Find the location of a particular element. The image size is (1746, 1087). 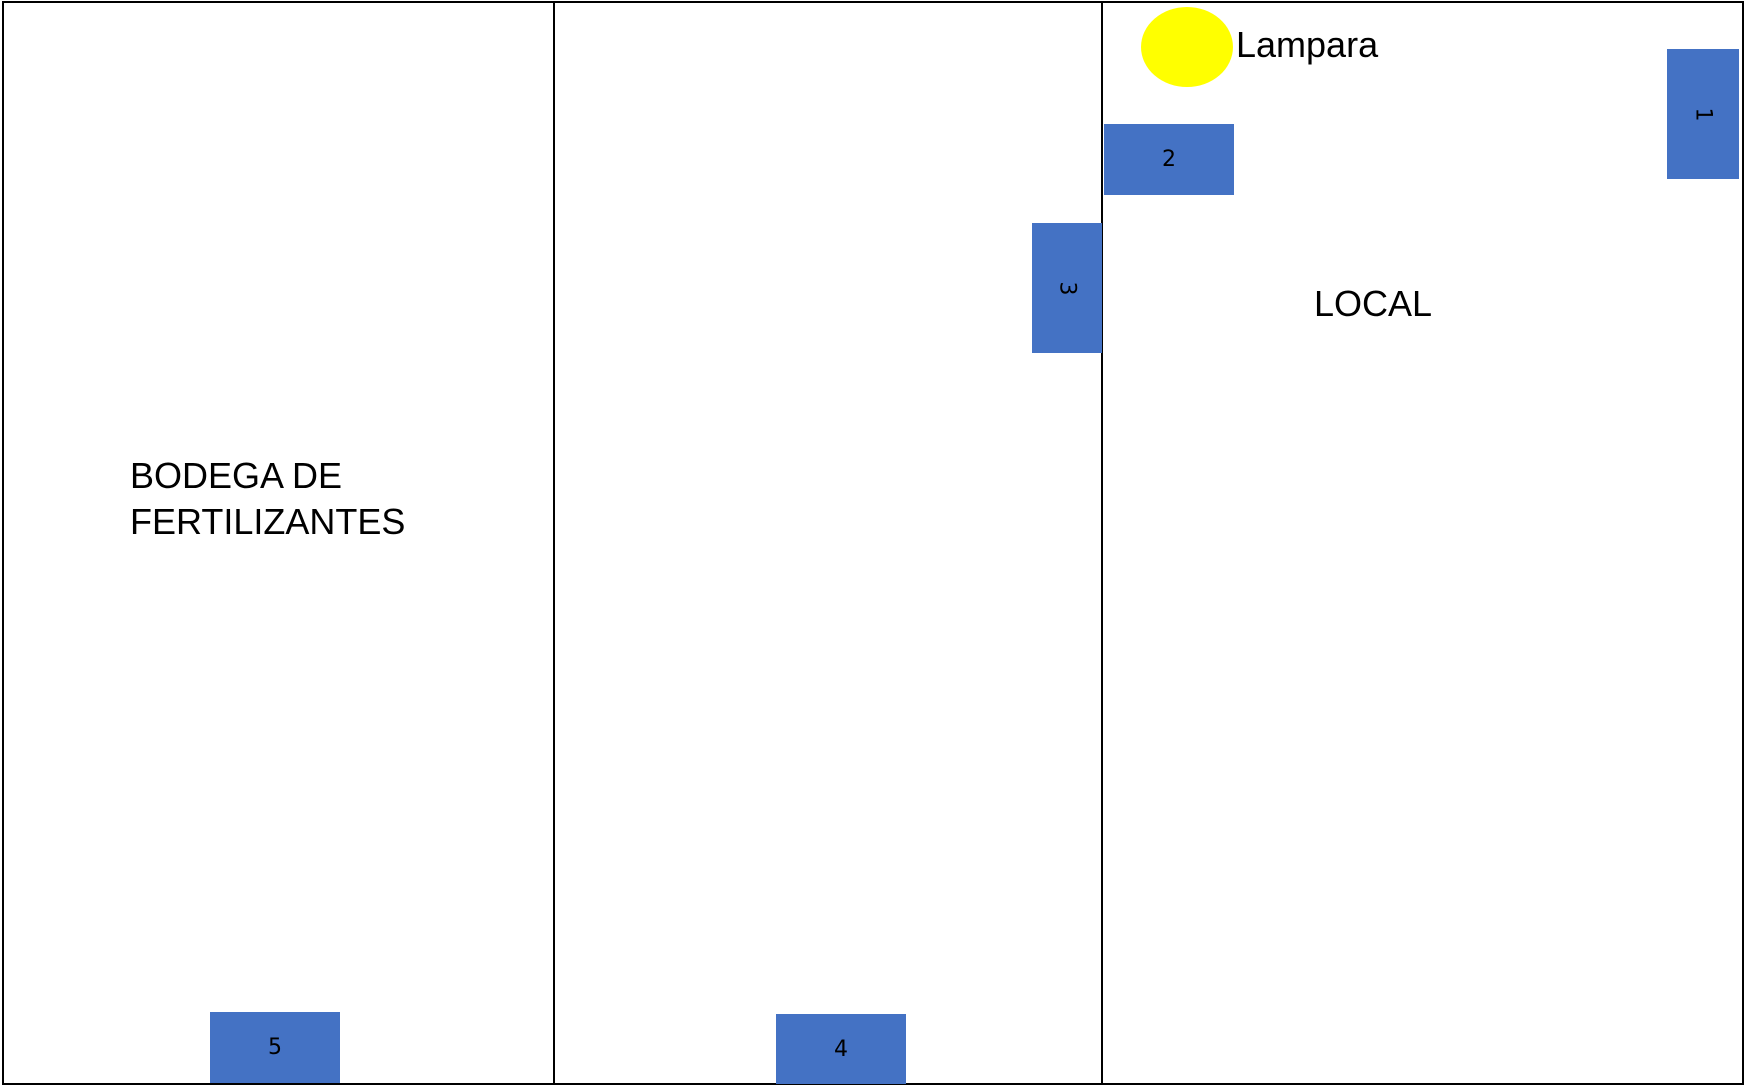

marker-3-label: 3 is located at coordinates (1067, 288).